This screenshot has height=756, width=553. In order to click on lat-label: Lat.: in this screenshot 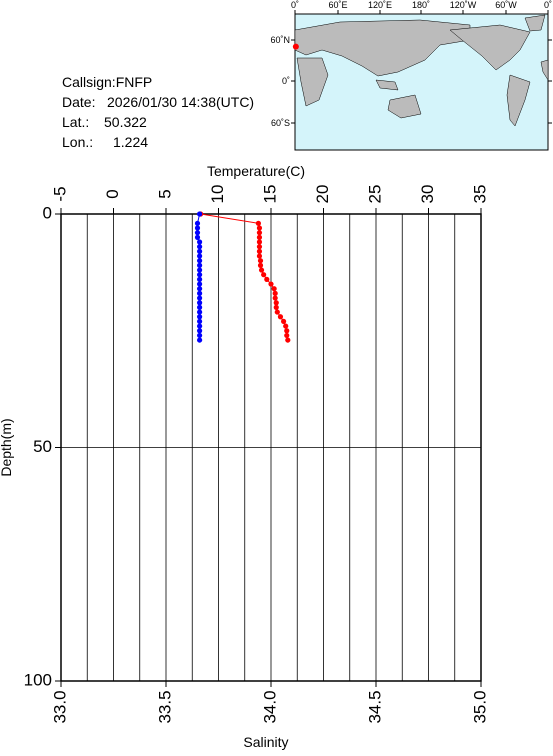, I will do `click(75, 122)`.